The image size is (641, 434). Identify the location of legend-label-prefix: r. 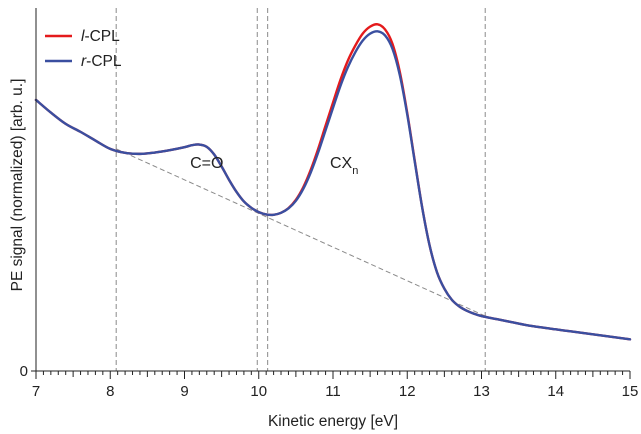
(84, 61).